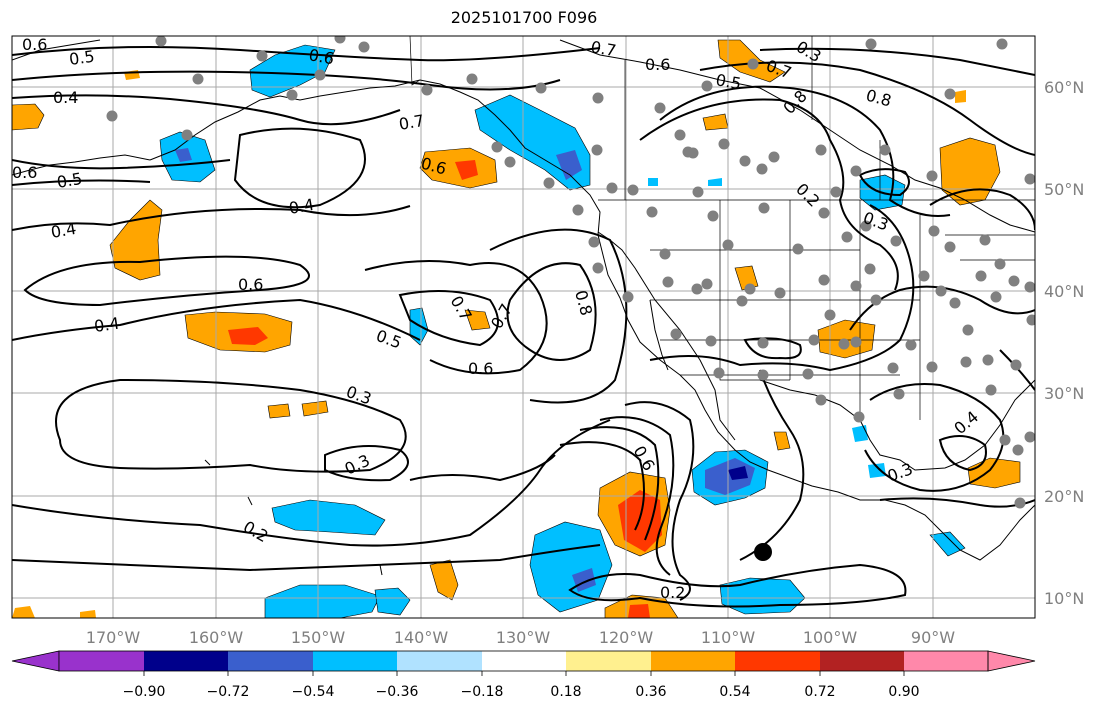 The image size is (1105, 712). Describe the element at coordinates (763, 552) in the screenshot. I see `storm-center-marker` at that location.